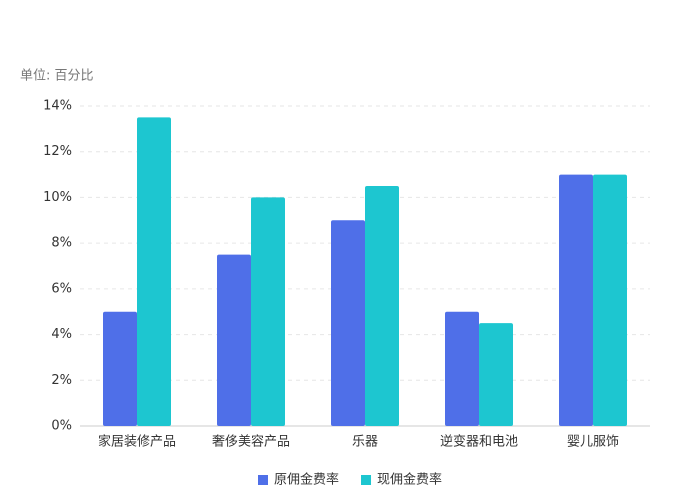 This screenshot has height=494, width=700. I want to click on y-tick-label: 14%, so click(57, 106).